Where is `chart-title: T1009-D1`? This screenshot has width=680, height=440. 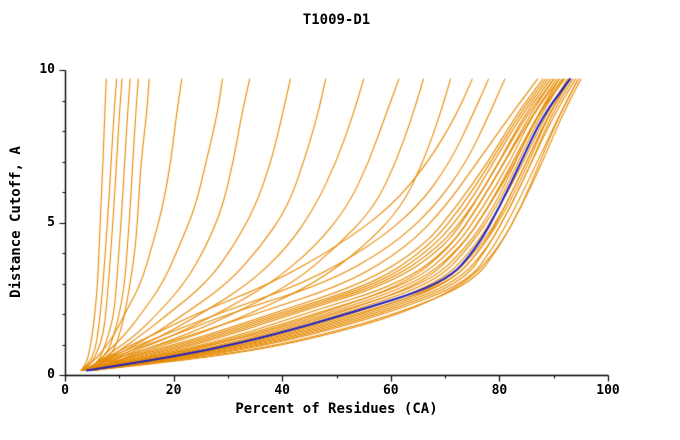 chart-title: T1009-D1 is located at coordinates (336, 20).